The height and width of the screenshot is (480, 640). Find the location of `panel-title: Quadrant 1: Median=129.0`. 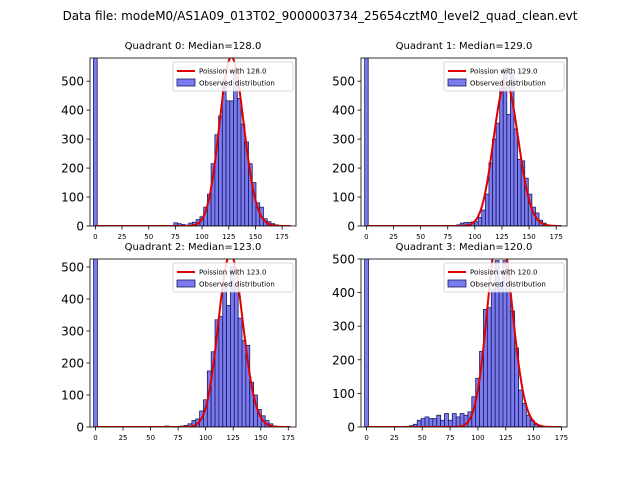

panel-title: Quadrant 1: Median=129.0 is located at coordinates (464, 46).